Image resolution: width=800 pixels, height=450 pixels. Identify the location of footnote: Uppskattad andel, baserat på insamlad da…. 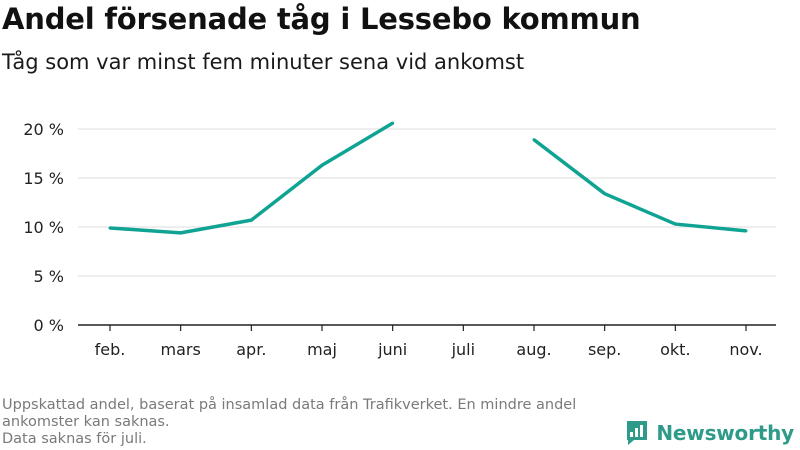
(322, 422).